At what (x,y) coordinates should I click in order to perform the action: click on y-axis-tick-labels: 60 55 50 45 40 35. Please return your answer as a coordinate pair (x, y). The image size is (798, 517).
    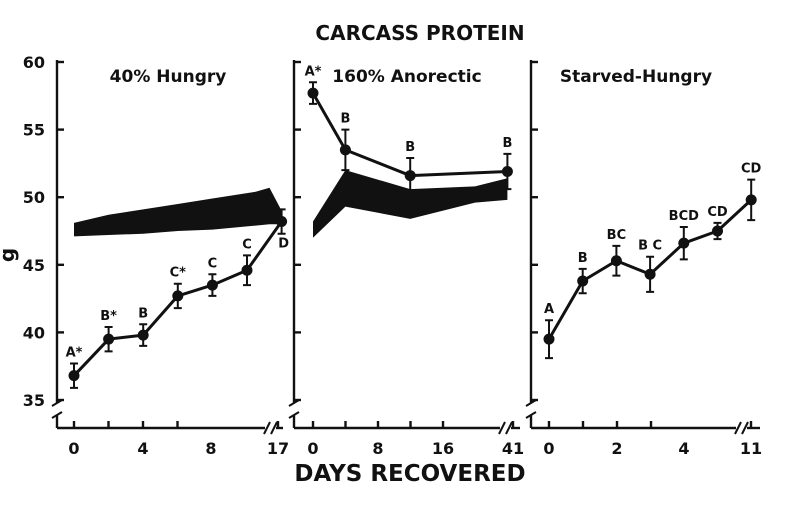
    Looking at the image, I should click on (34, 231).